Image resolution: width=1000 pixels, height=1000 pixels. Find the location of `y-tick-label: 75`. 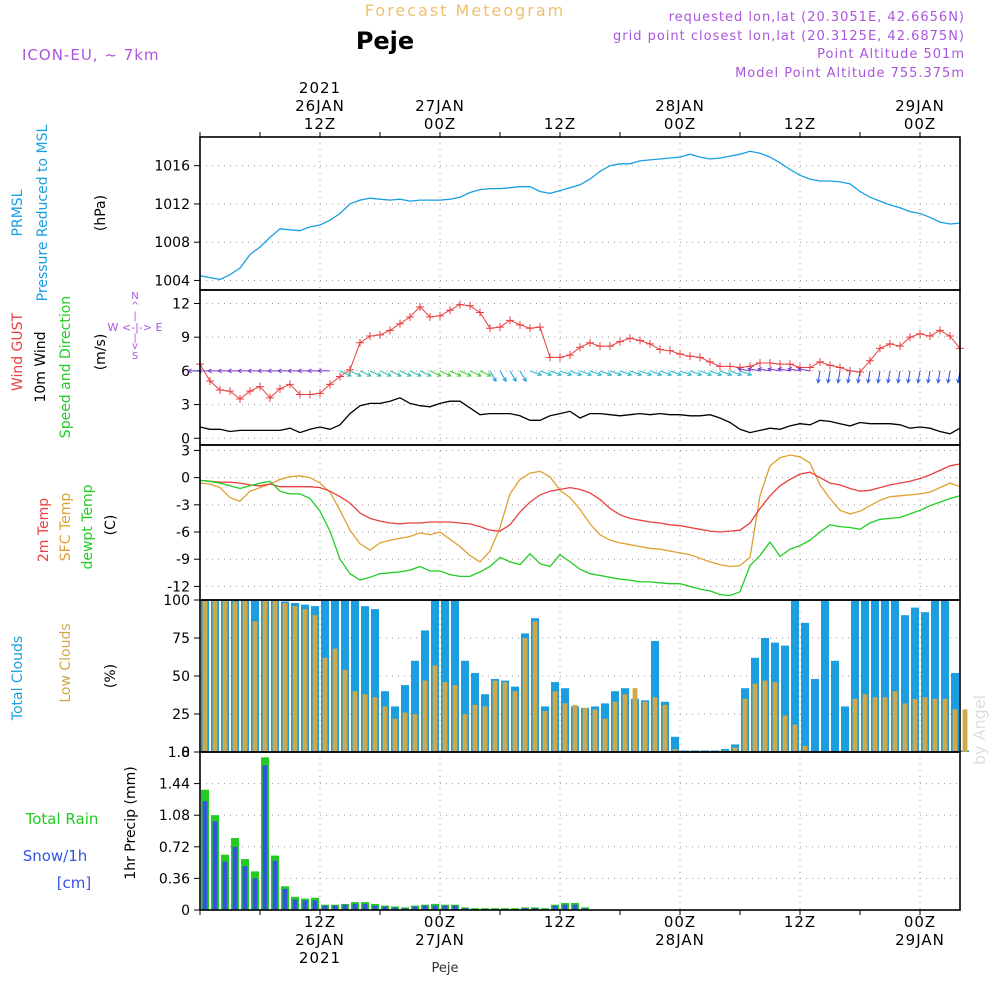

y-tick-label: 75 is located at coordinates (181, 639).